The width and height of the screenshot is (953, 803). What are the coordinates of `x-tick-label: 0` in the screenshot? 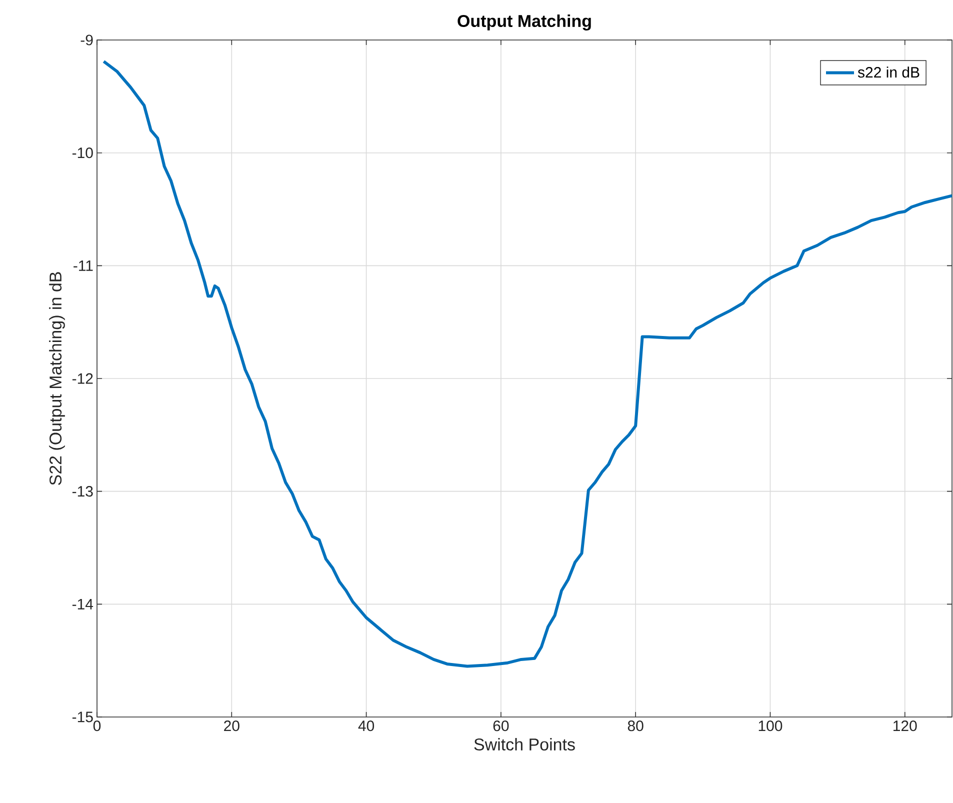 It's located at (97, 726).